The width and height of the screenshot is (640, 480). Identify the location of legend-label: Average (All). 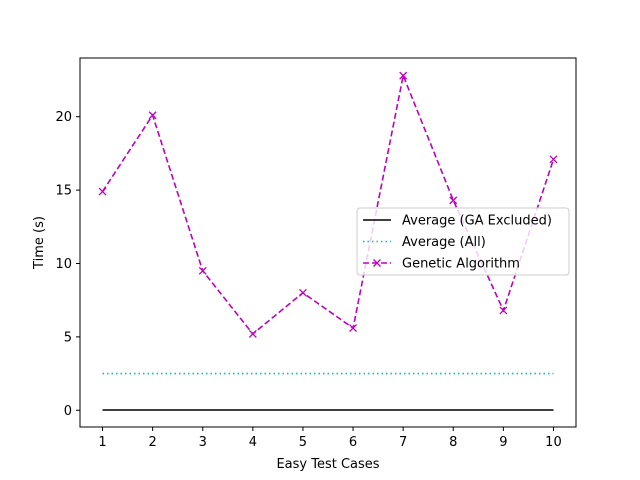
(444, 242).